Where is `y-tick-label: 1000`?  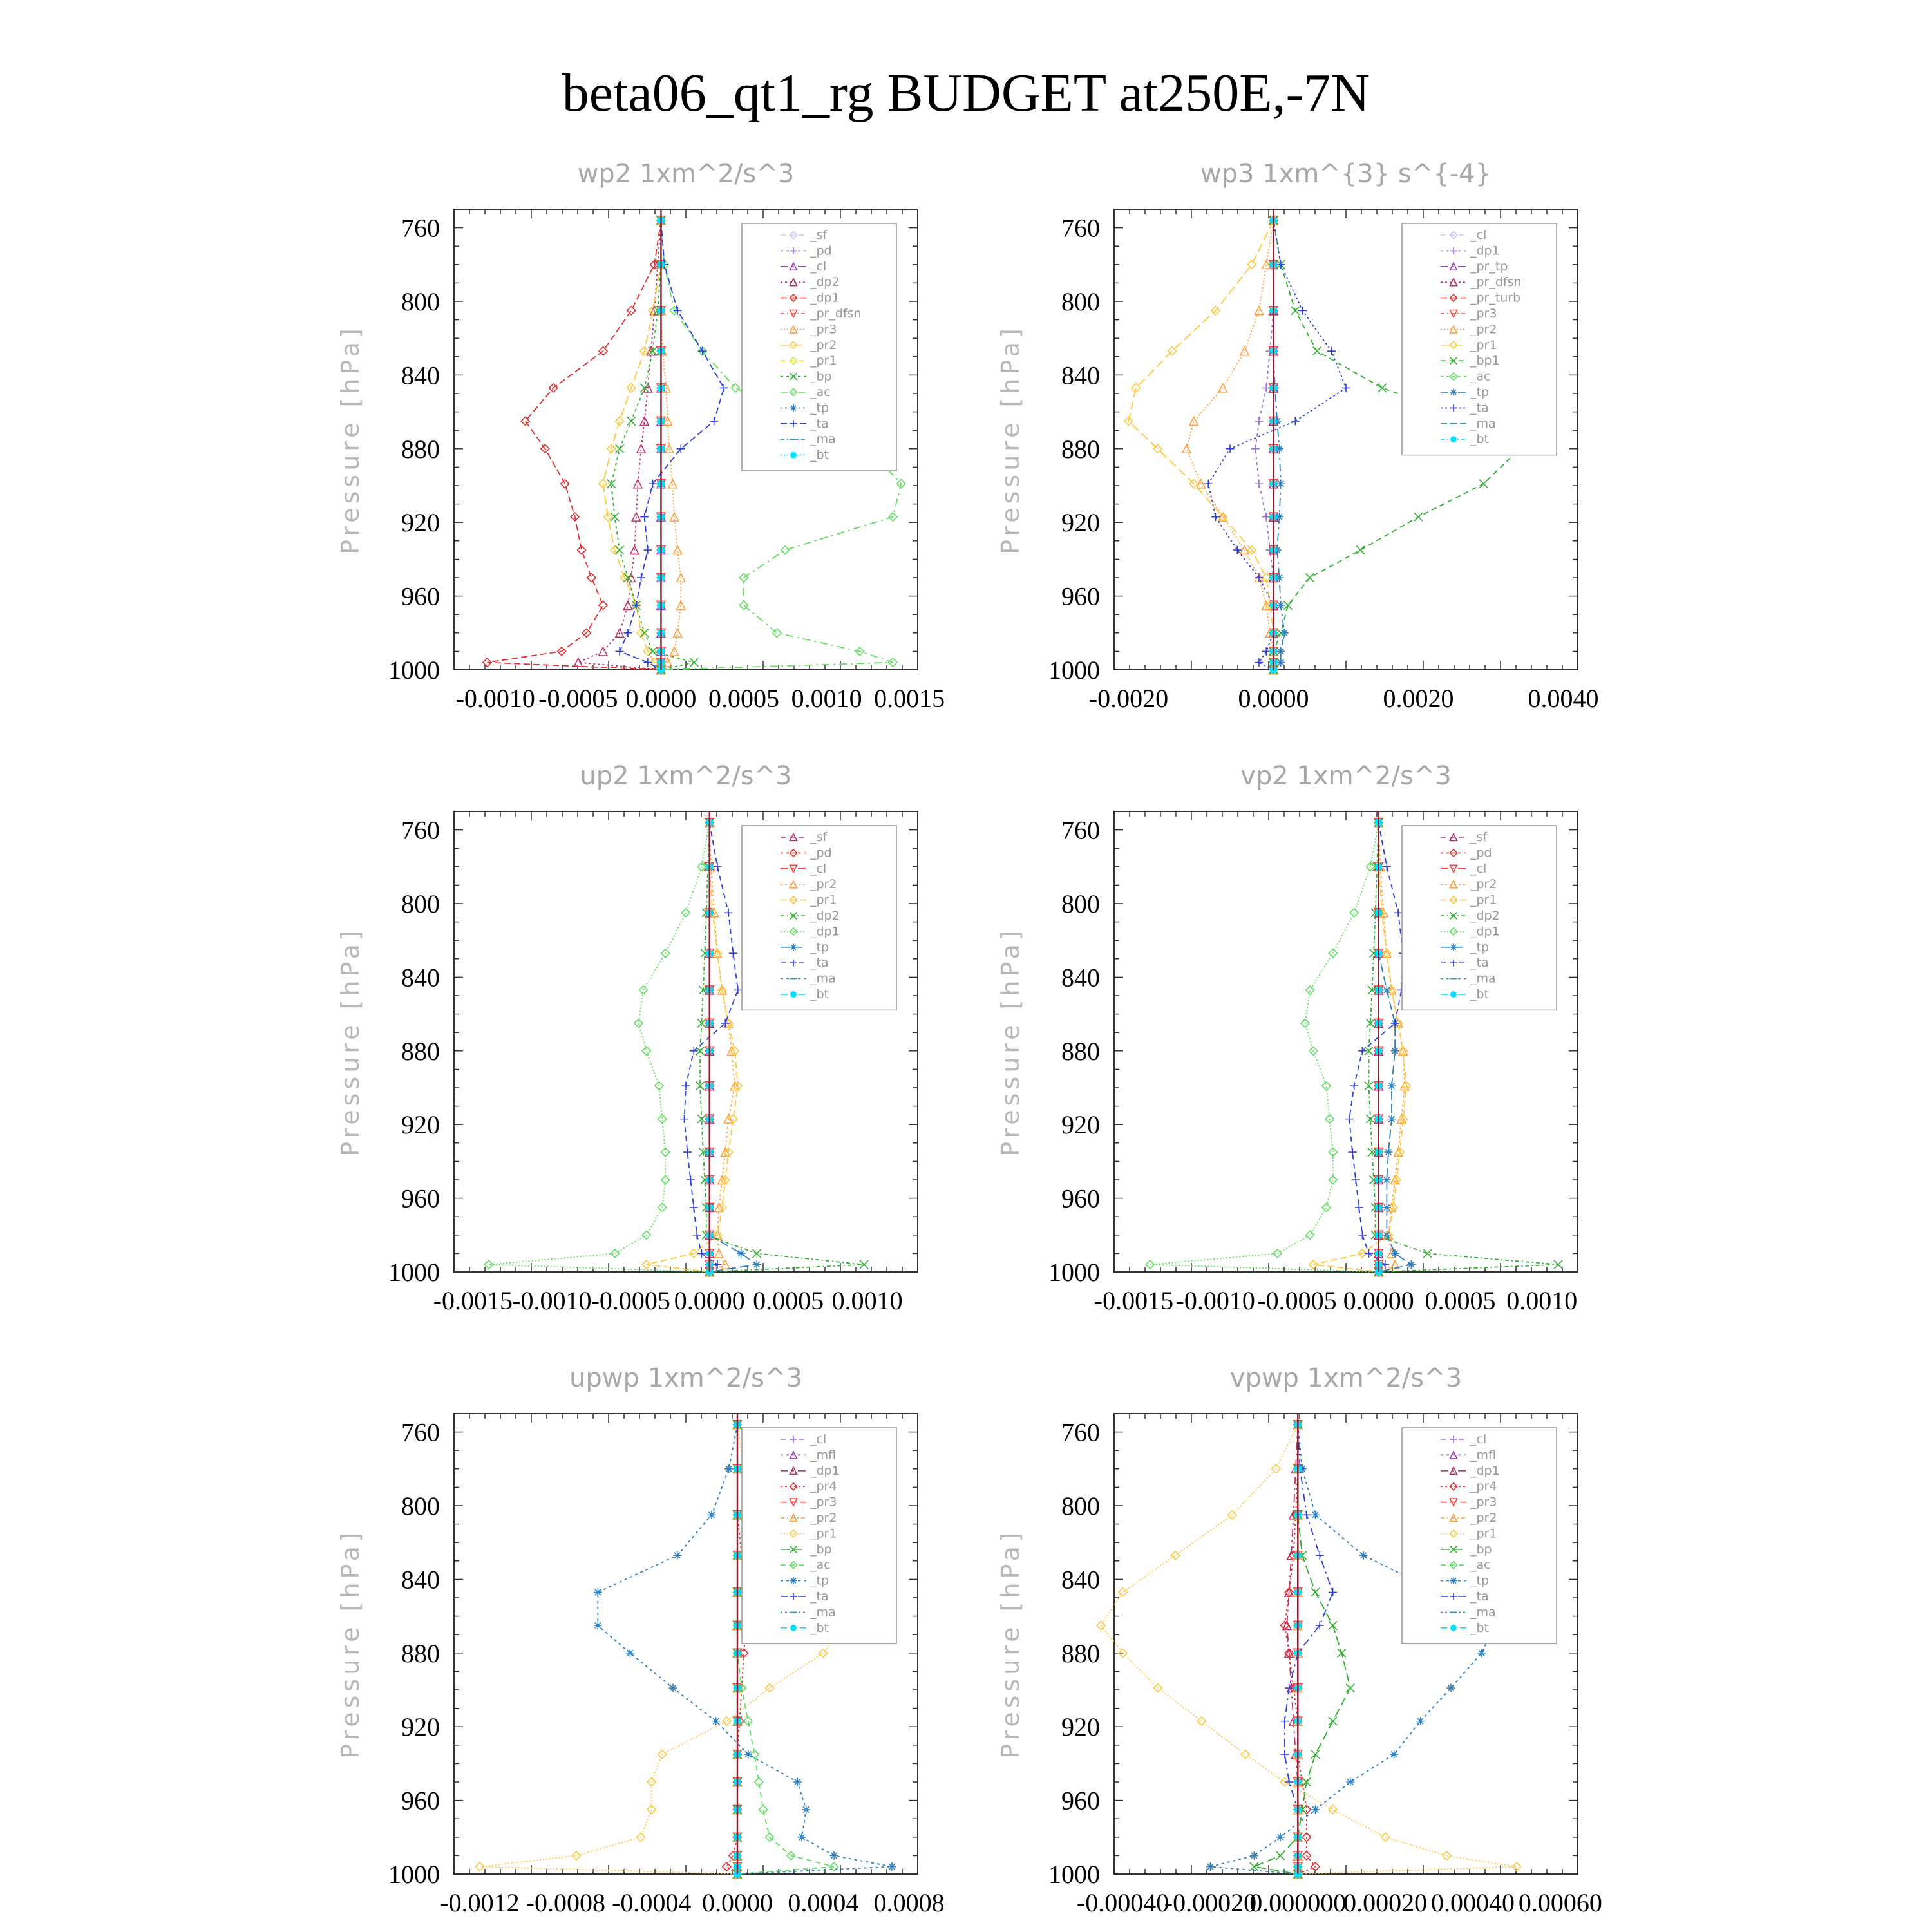
y-tick-label: 1000 is located at coordinates (1074, 670).